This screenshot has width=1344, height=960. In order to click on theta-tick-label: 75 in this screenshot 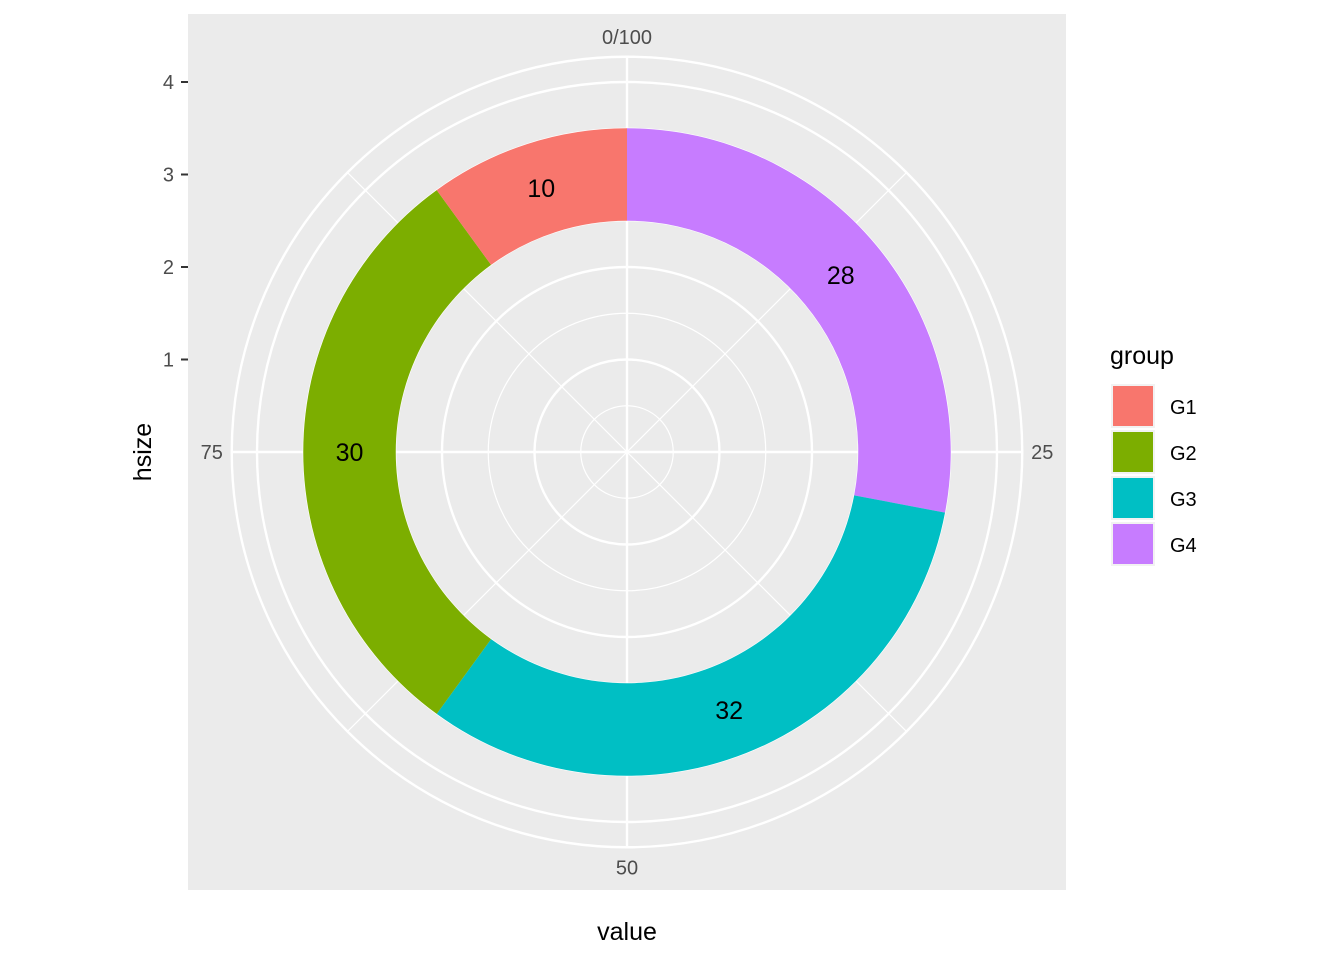, I will do `click(212, 453)`.